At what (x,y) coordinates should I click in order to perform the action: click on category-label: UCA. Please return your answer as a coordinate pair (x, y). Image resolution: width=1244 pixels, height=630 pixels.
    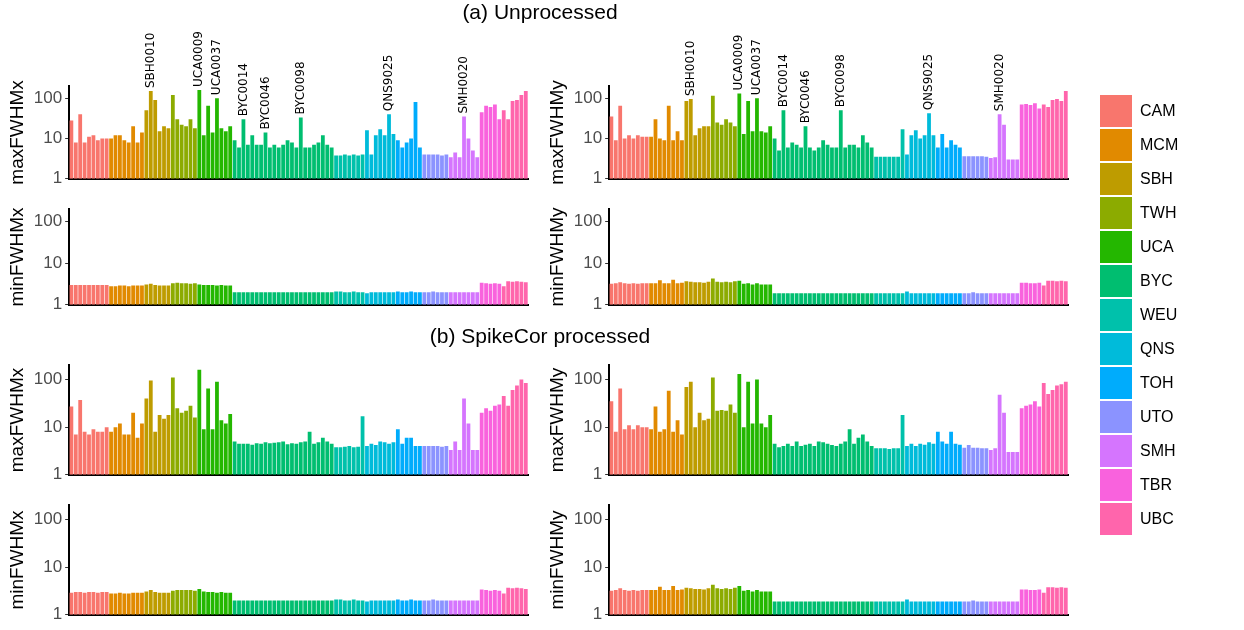
    Looking at the image, I should click on (1157, 247).